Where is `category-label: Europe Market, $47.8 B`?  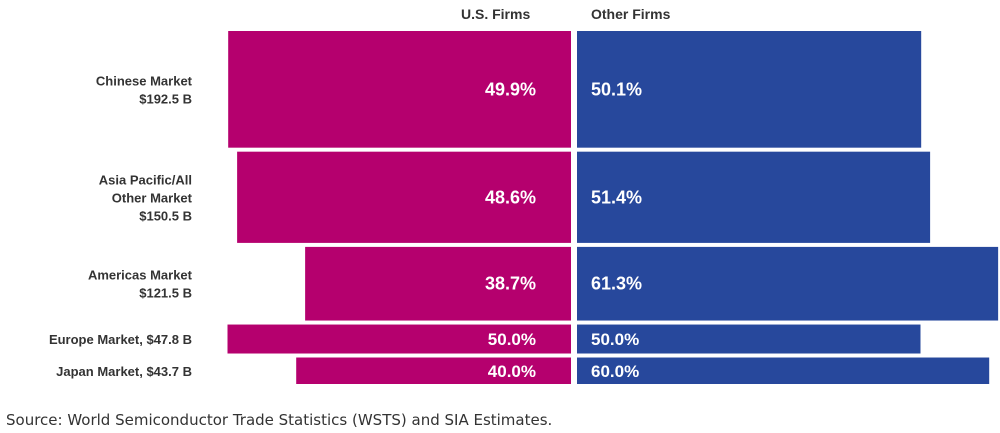 category-label: Europe Market, $47.8 B is located at coordinates (120, 339).